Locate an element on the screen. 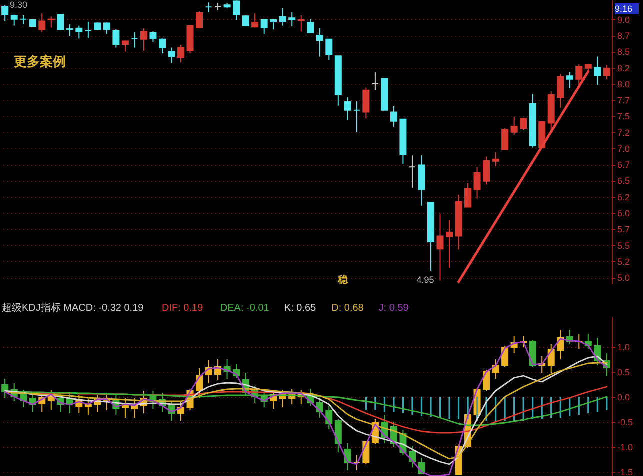  text: J: 0.59 is located at coordinates (394, 308).